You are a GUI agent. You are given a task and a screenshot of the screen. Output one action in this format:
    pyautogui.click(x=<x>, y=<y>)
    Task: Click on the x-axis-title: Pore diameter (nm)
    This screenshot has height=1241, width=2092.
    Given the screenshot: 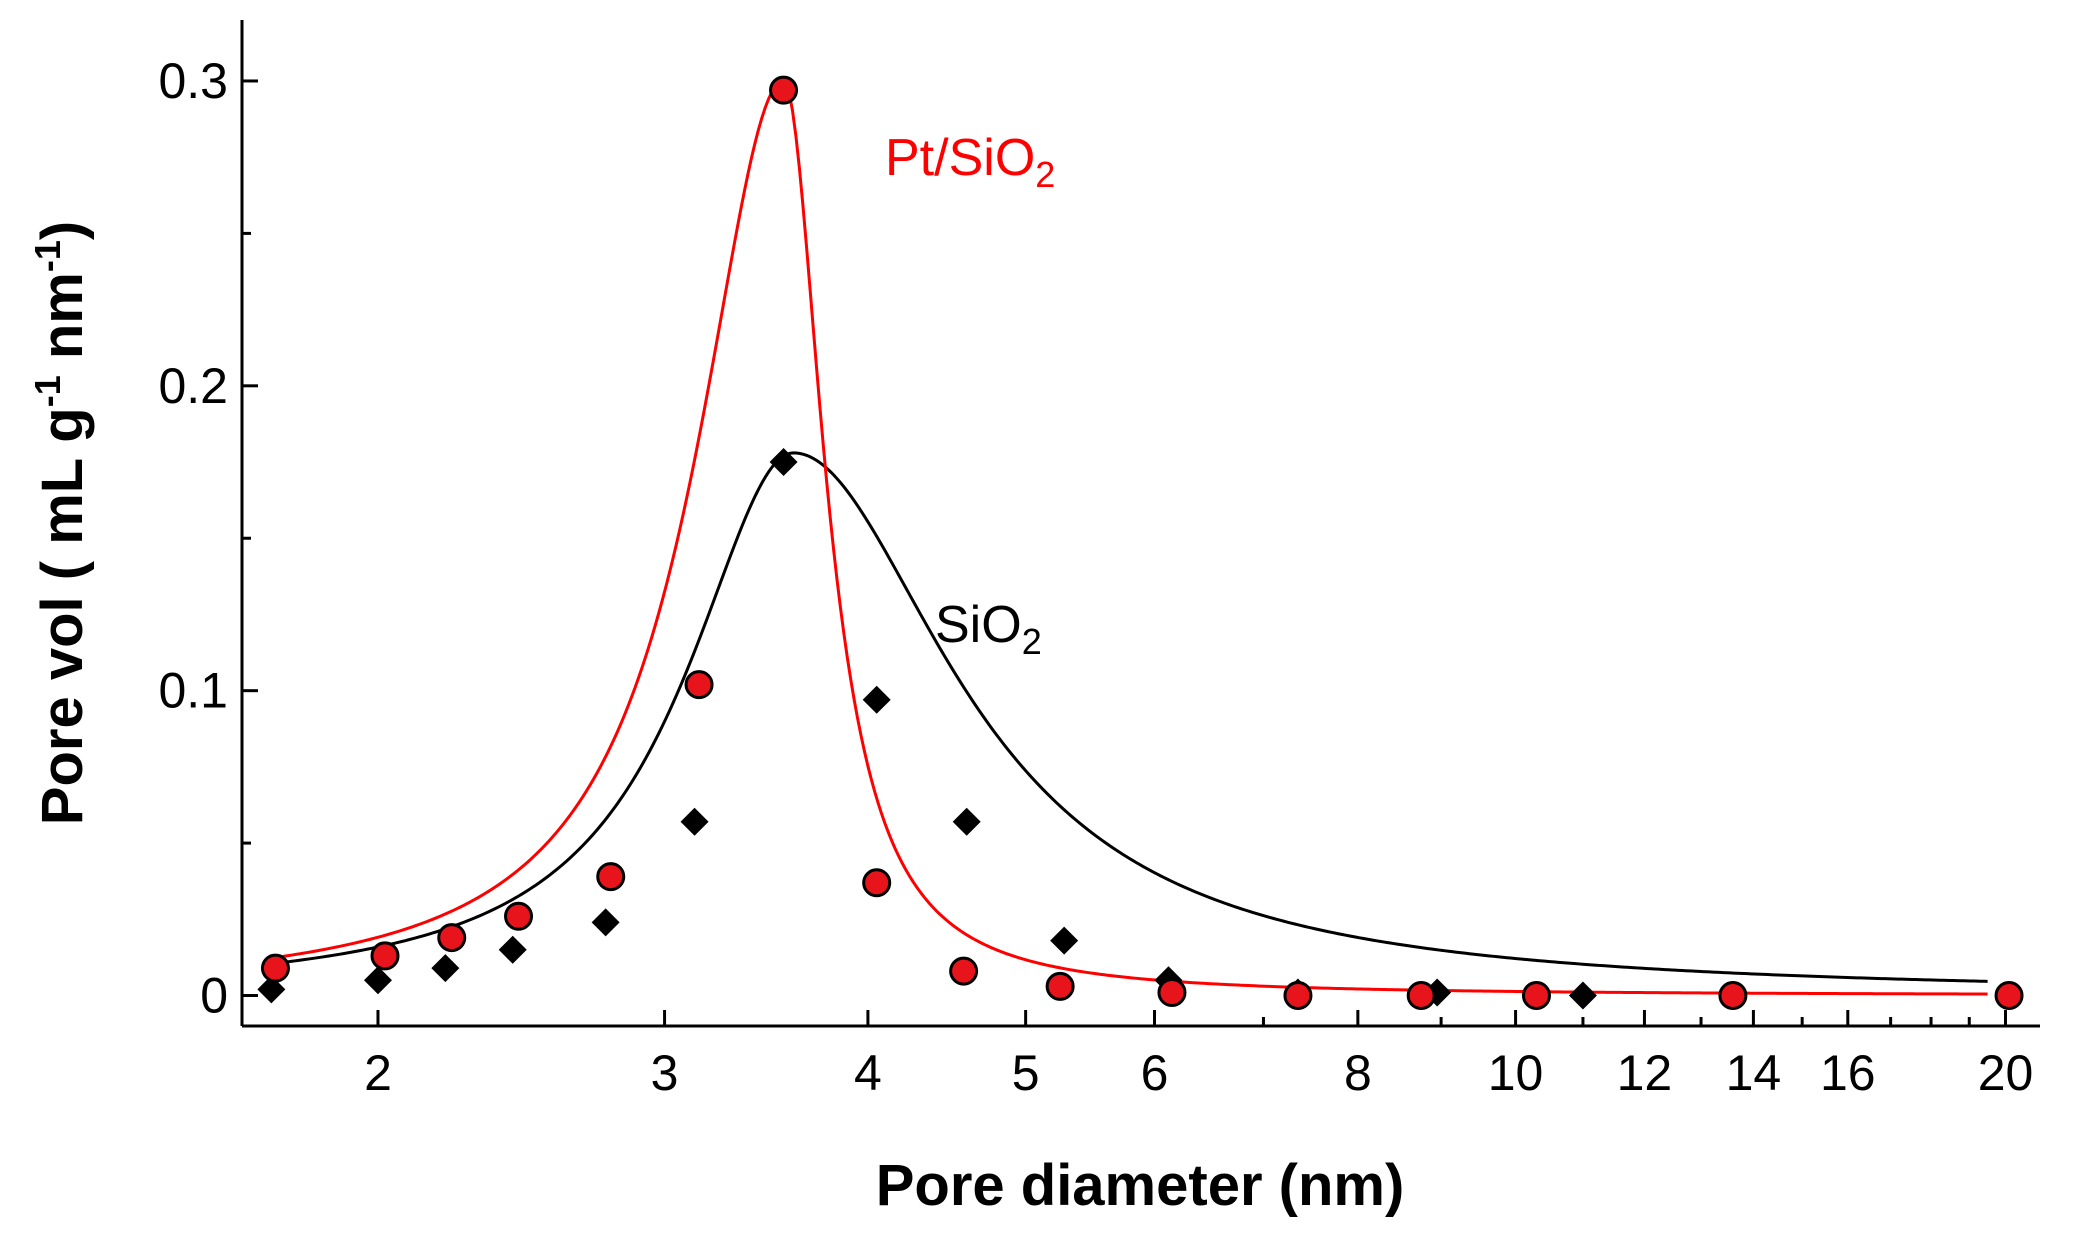 What is the action you would take?
    pyautogui.click(x=1140, y=1185)
    